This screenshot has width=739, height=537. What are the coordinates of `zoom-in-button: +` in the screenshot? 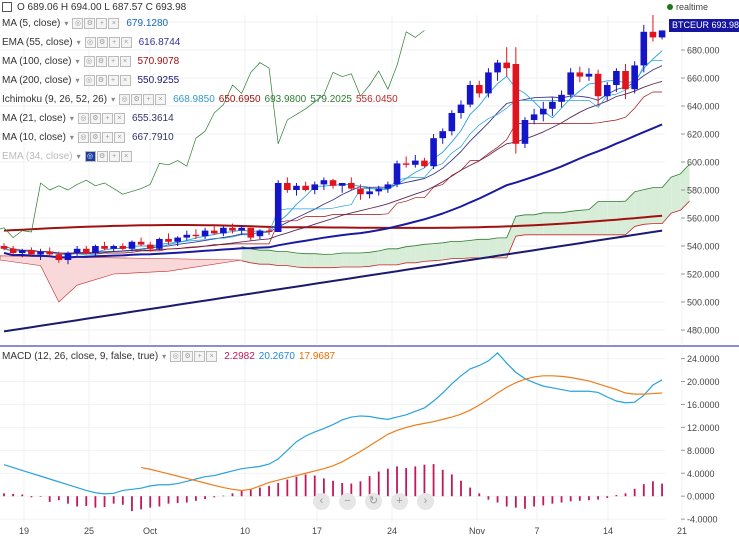 It's located at (399, 501).